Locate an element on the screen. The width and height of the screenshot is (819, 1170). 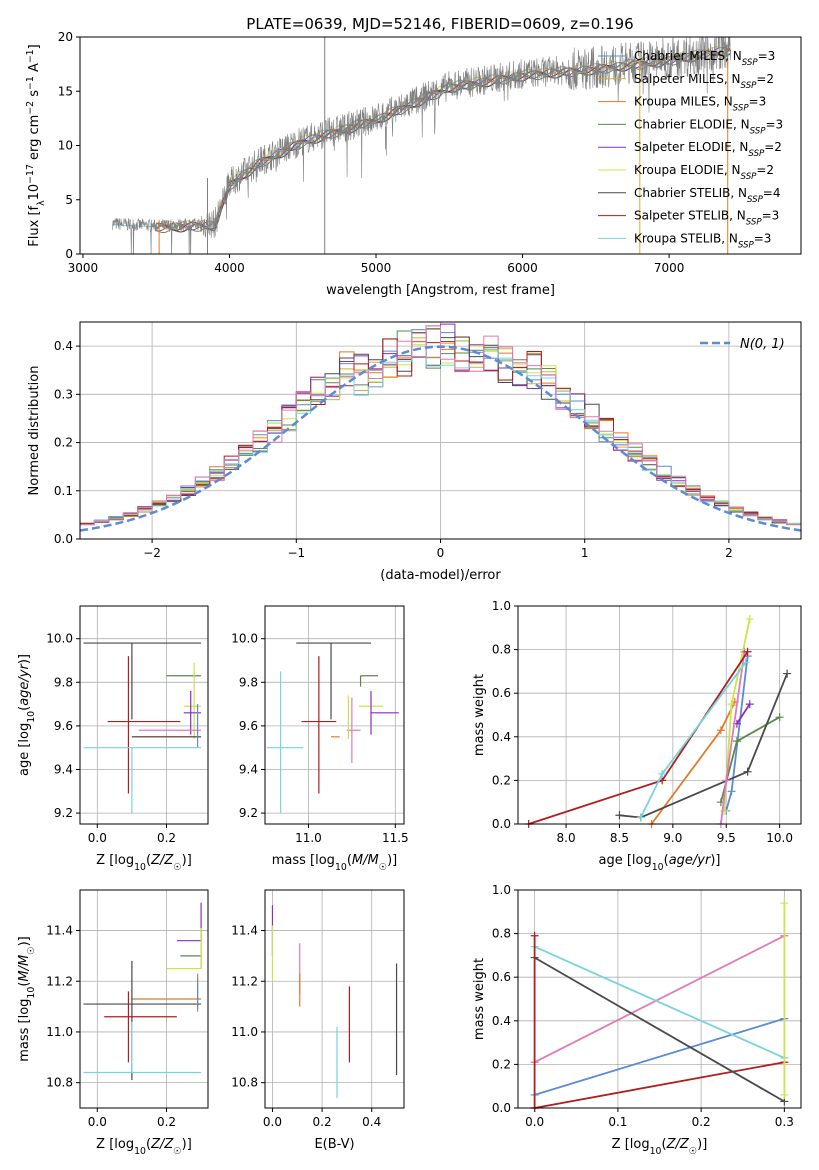
x-tick-label: 3000 is located at coordinates (83, 268).